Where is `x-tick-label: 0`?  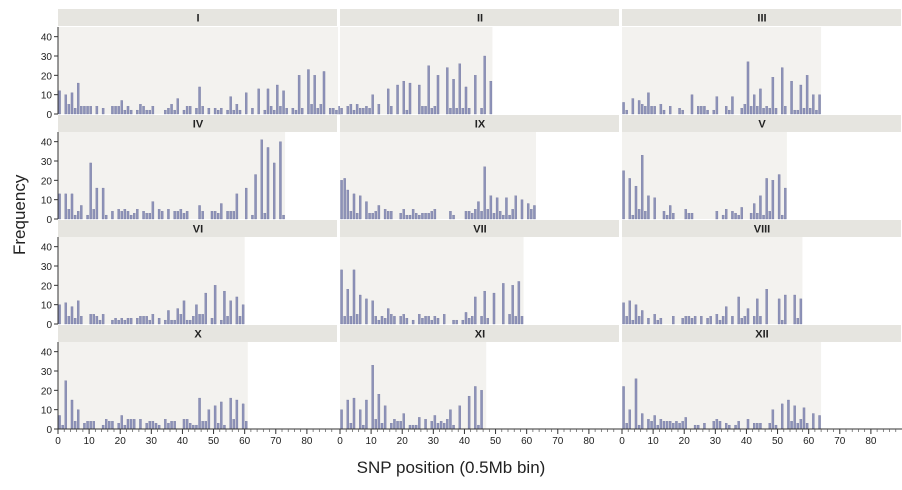
x-tick-label: 0 is located at coordinates (622, 441).